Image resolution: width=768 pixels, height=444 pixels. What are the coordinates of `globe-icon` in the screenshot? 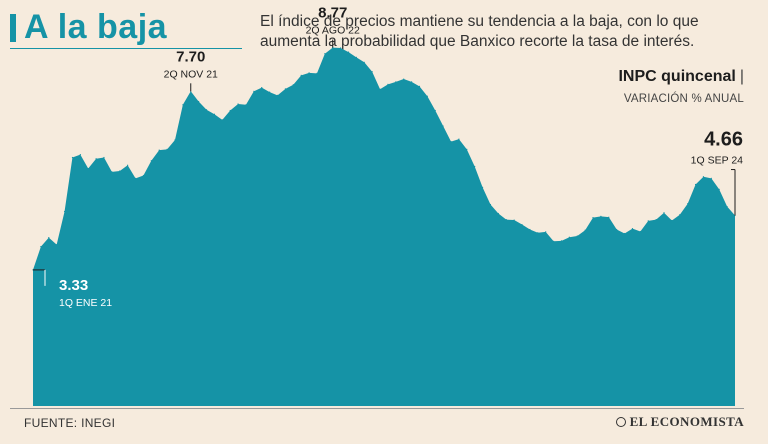 It's located at (620, 422).